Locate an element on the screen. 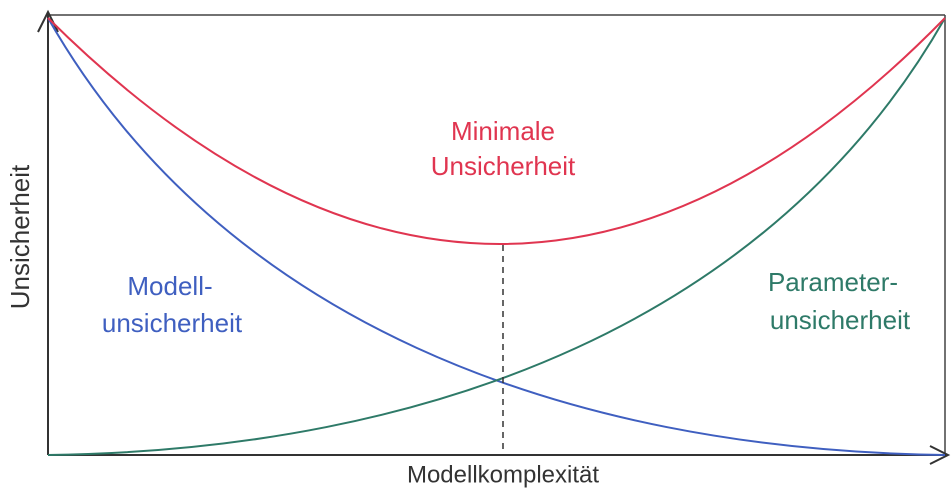 The height and width of the screenshot is (492, 951). parameter-label: Parameter- is located at coordinates (833, 282).